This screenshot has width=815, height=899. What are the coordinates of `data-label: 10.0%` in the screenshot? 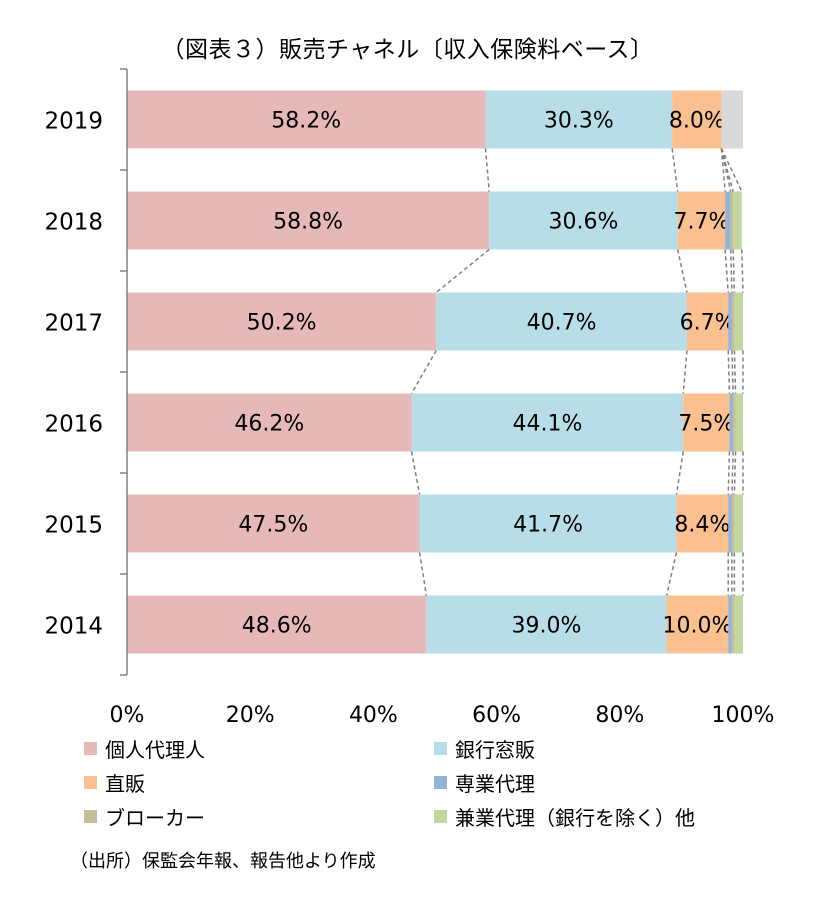 It's located at (697, 626).